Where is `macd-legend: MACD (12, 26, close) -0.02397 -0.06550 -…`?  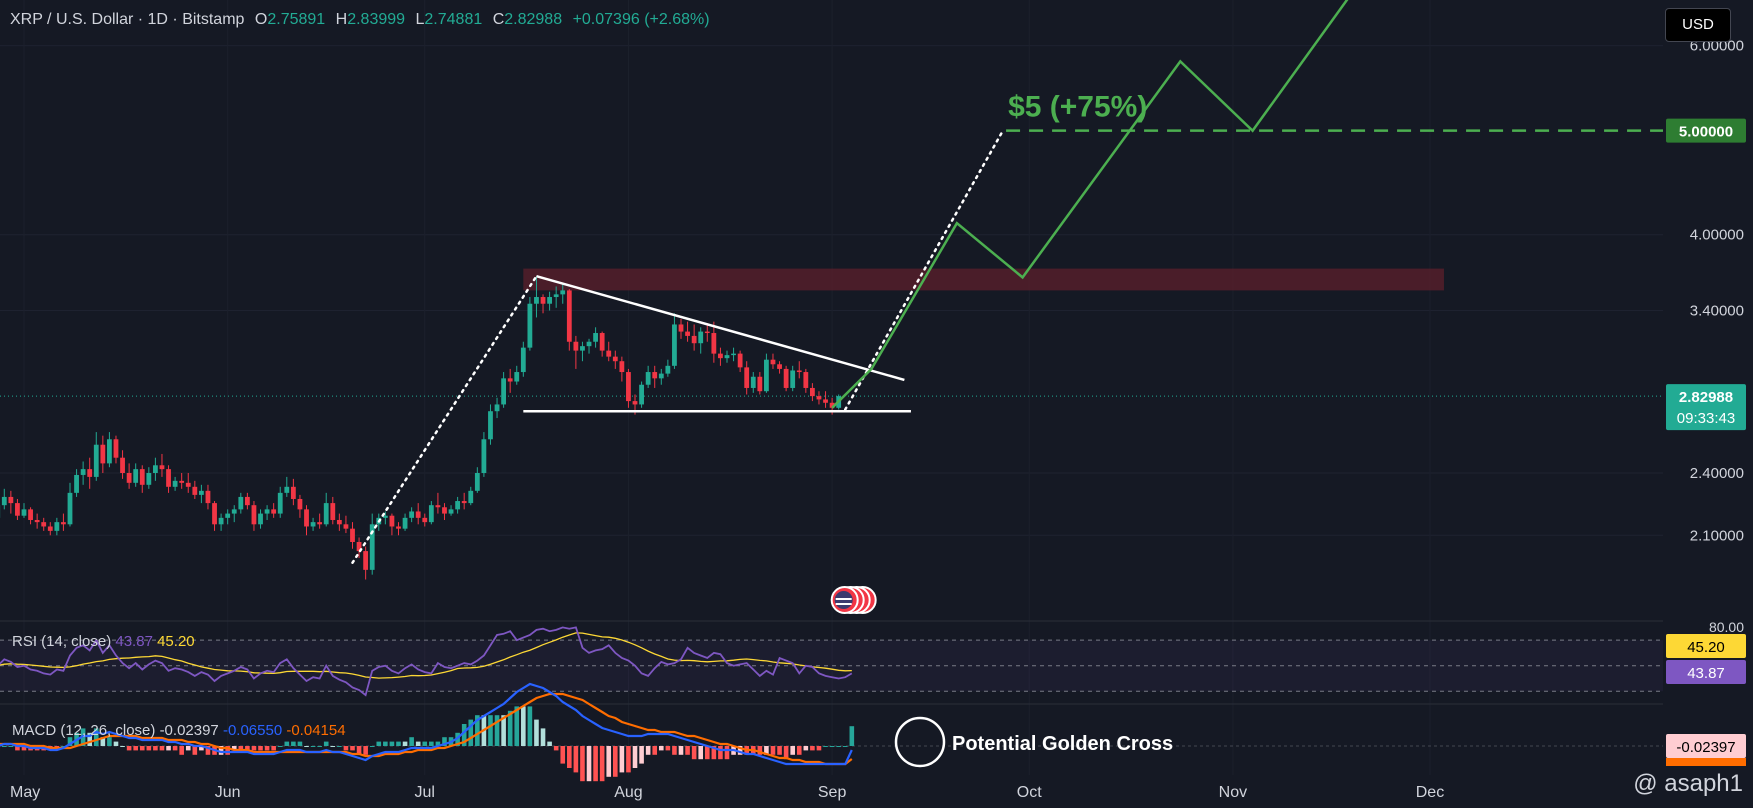 macd-legend: MACD (12, 26, close) -0.02397 -0.06550 -… is located at coordinates (179, 730).